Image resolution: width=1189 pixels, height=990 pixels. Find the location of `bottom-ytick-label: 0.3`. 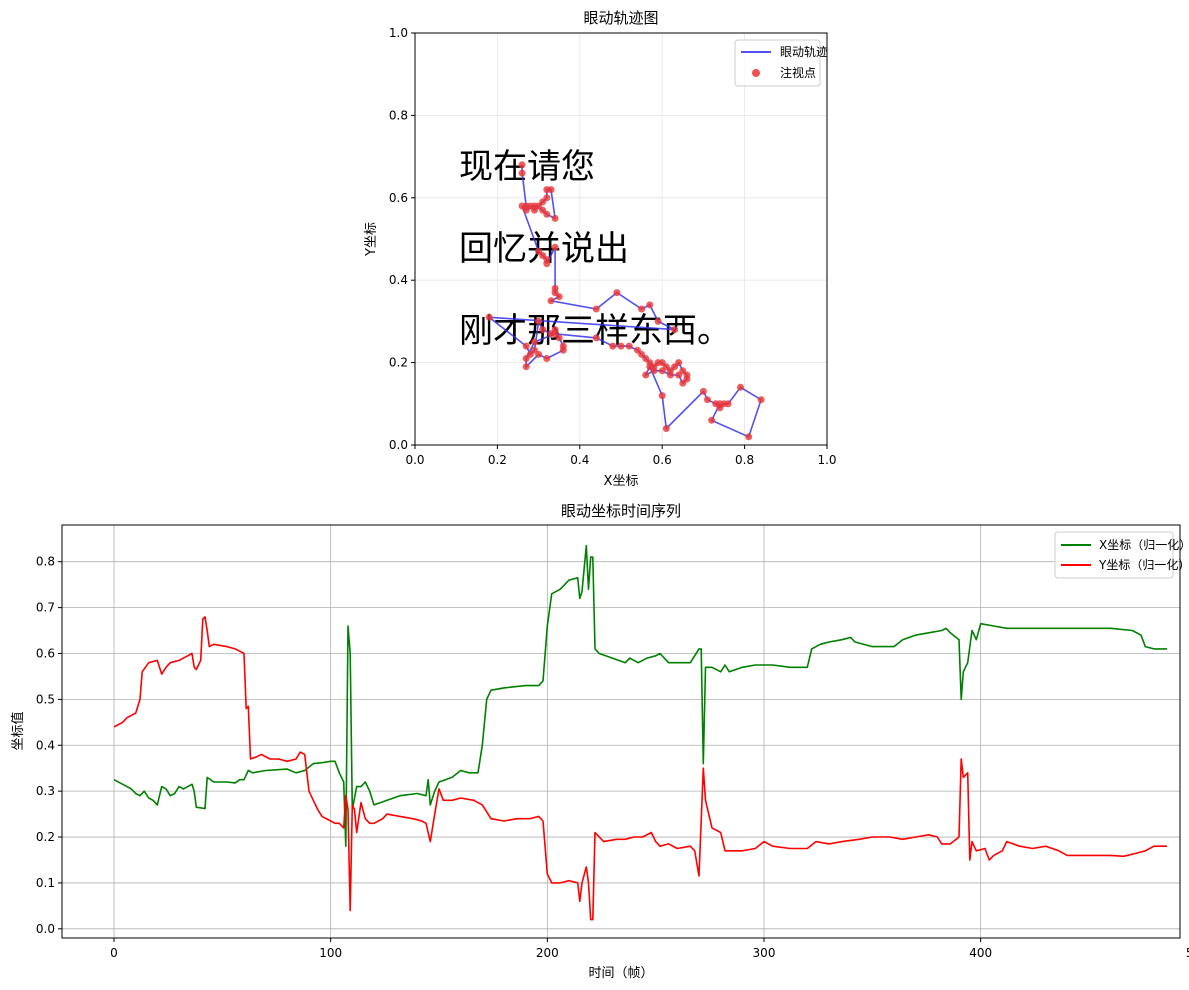

bottom-ytick-label: 0.3 is located at coordinates (45, 791).